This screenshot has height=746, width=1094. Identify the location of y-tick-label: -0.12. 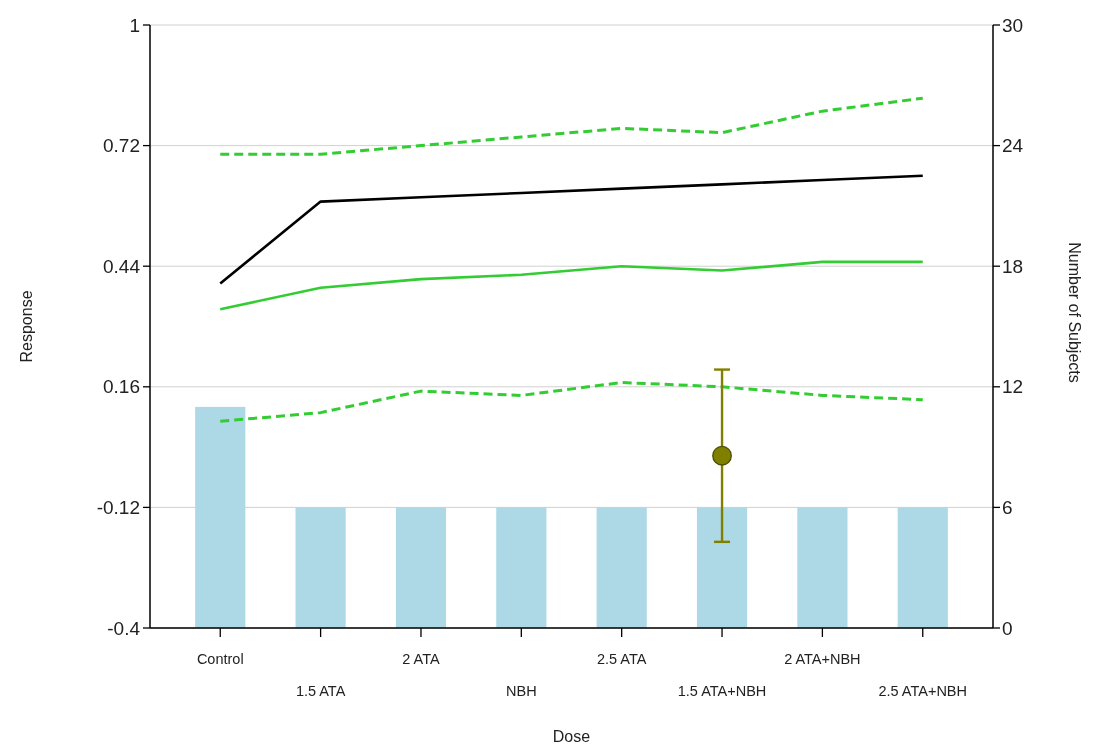
(118, 508).